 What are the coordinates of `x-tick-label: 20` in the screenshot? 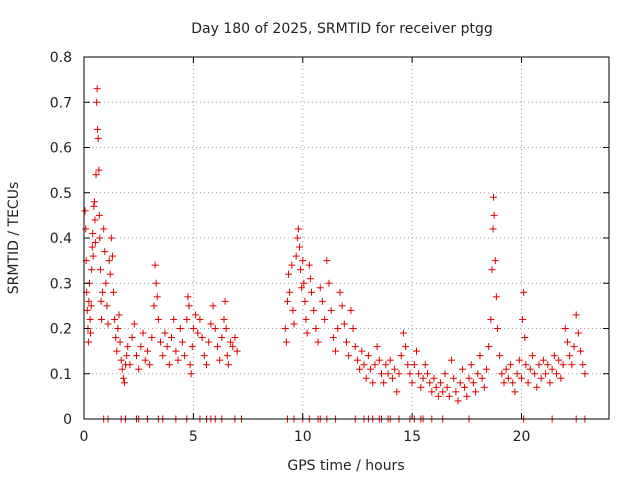 It's located at (522, 437).